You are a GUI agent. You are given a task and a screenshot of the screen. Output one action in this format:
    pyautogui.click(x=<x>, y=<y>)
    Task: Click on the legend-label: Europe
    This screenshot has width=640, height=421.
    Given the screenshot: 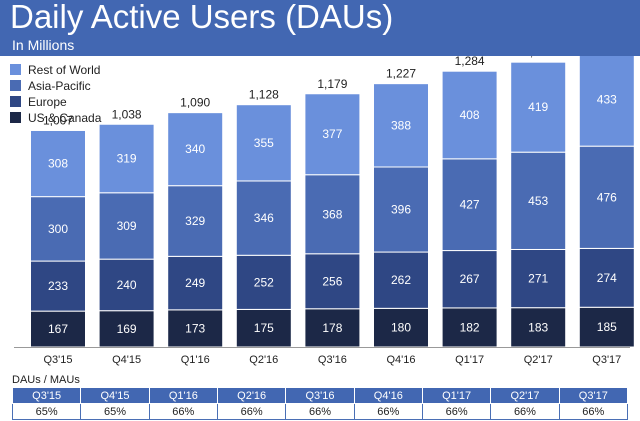 What is the action you would take?
    pyautogui.click(x=47, y=101)
    